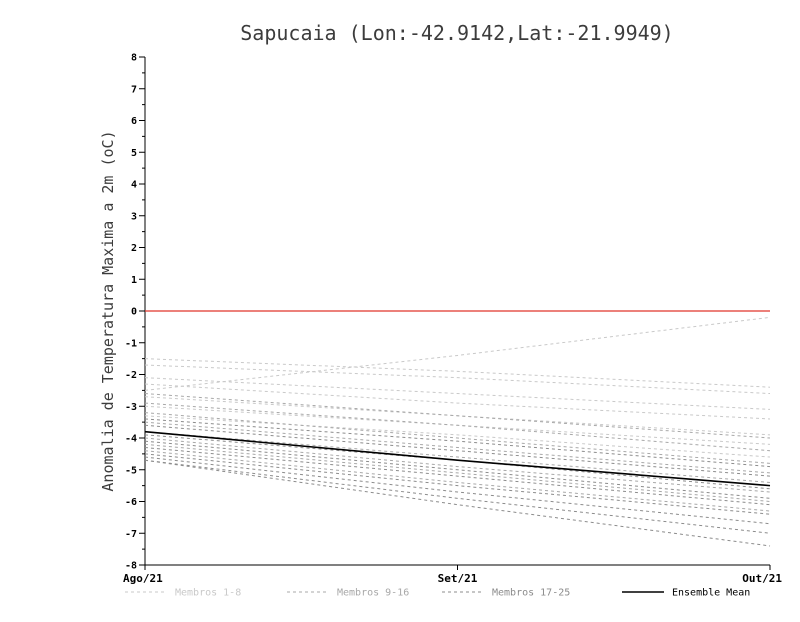 Image resolution: width=800 pixels, height=622 pixels. What do you see at coordinates (131, 343) in the screenshot?
I see `y-tick-label: -1` at bounding box center [131, 343].